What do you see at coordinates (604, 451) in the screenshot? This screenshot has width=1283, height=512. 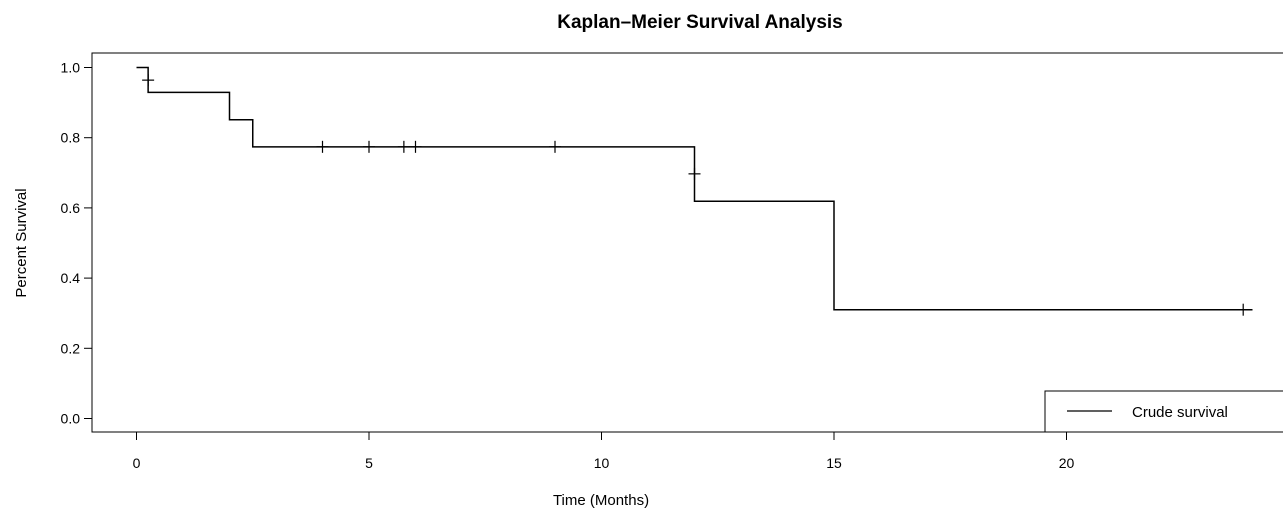 I see `x-axis: 0 5 10 15 20` at bounding box center [604, 451].